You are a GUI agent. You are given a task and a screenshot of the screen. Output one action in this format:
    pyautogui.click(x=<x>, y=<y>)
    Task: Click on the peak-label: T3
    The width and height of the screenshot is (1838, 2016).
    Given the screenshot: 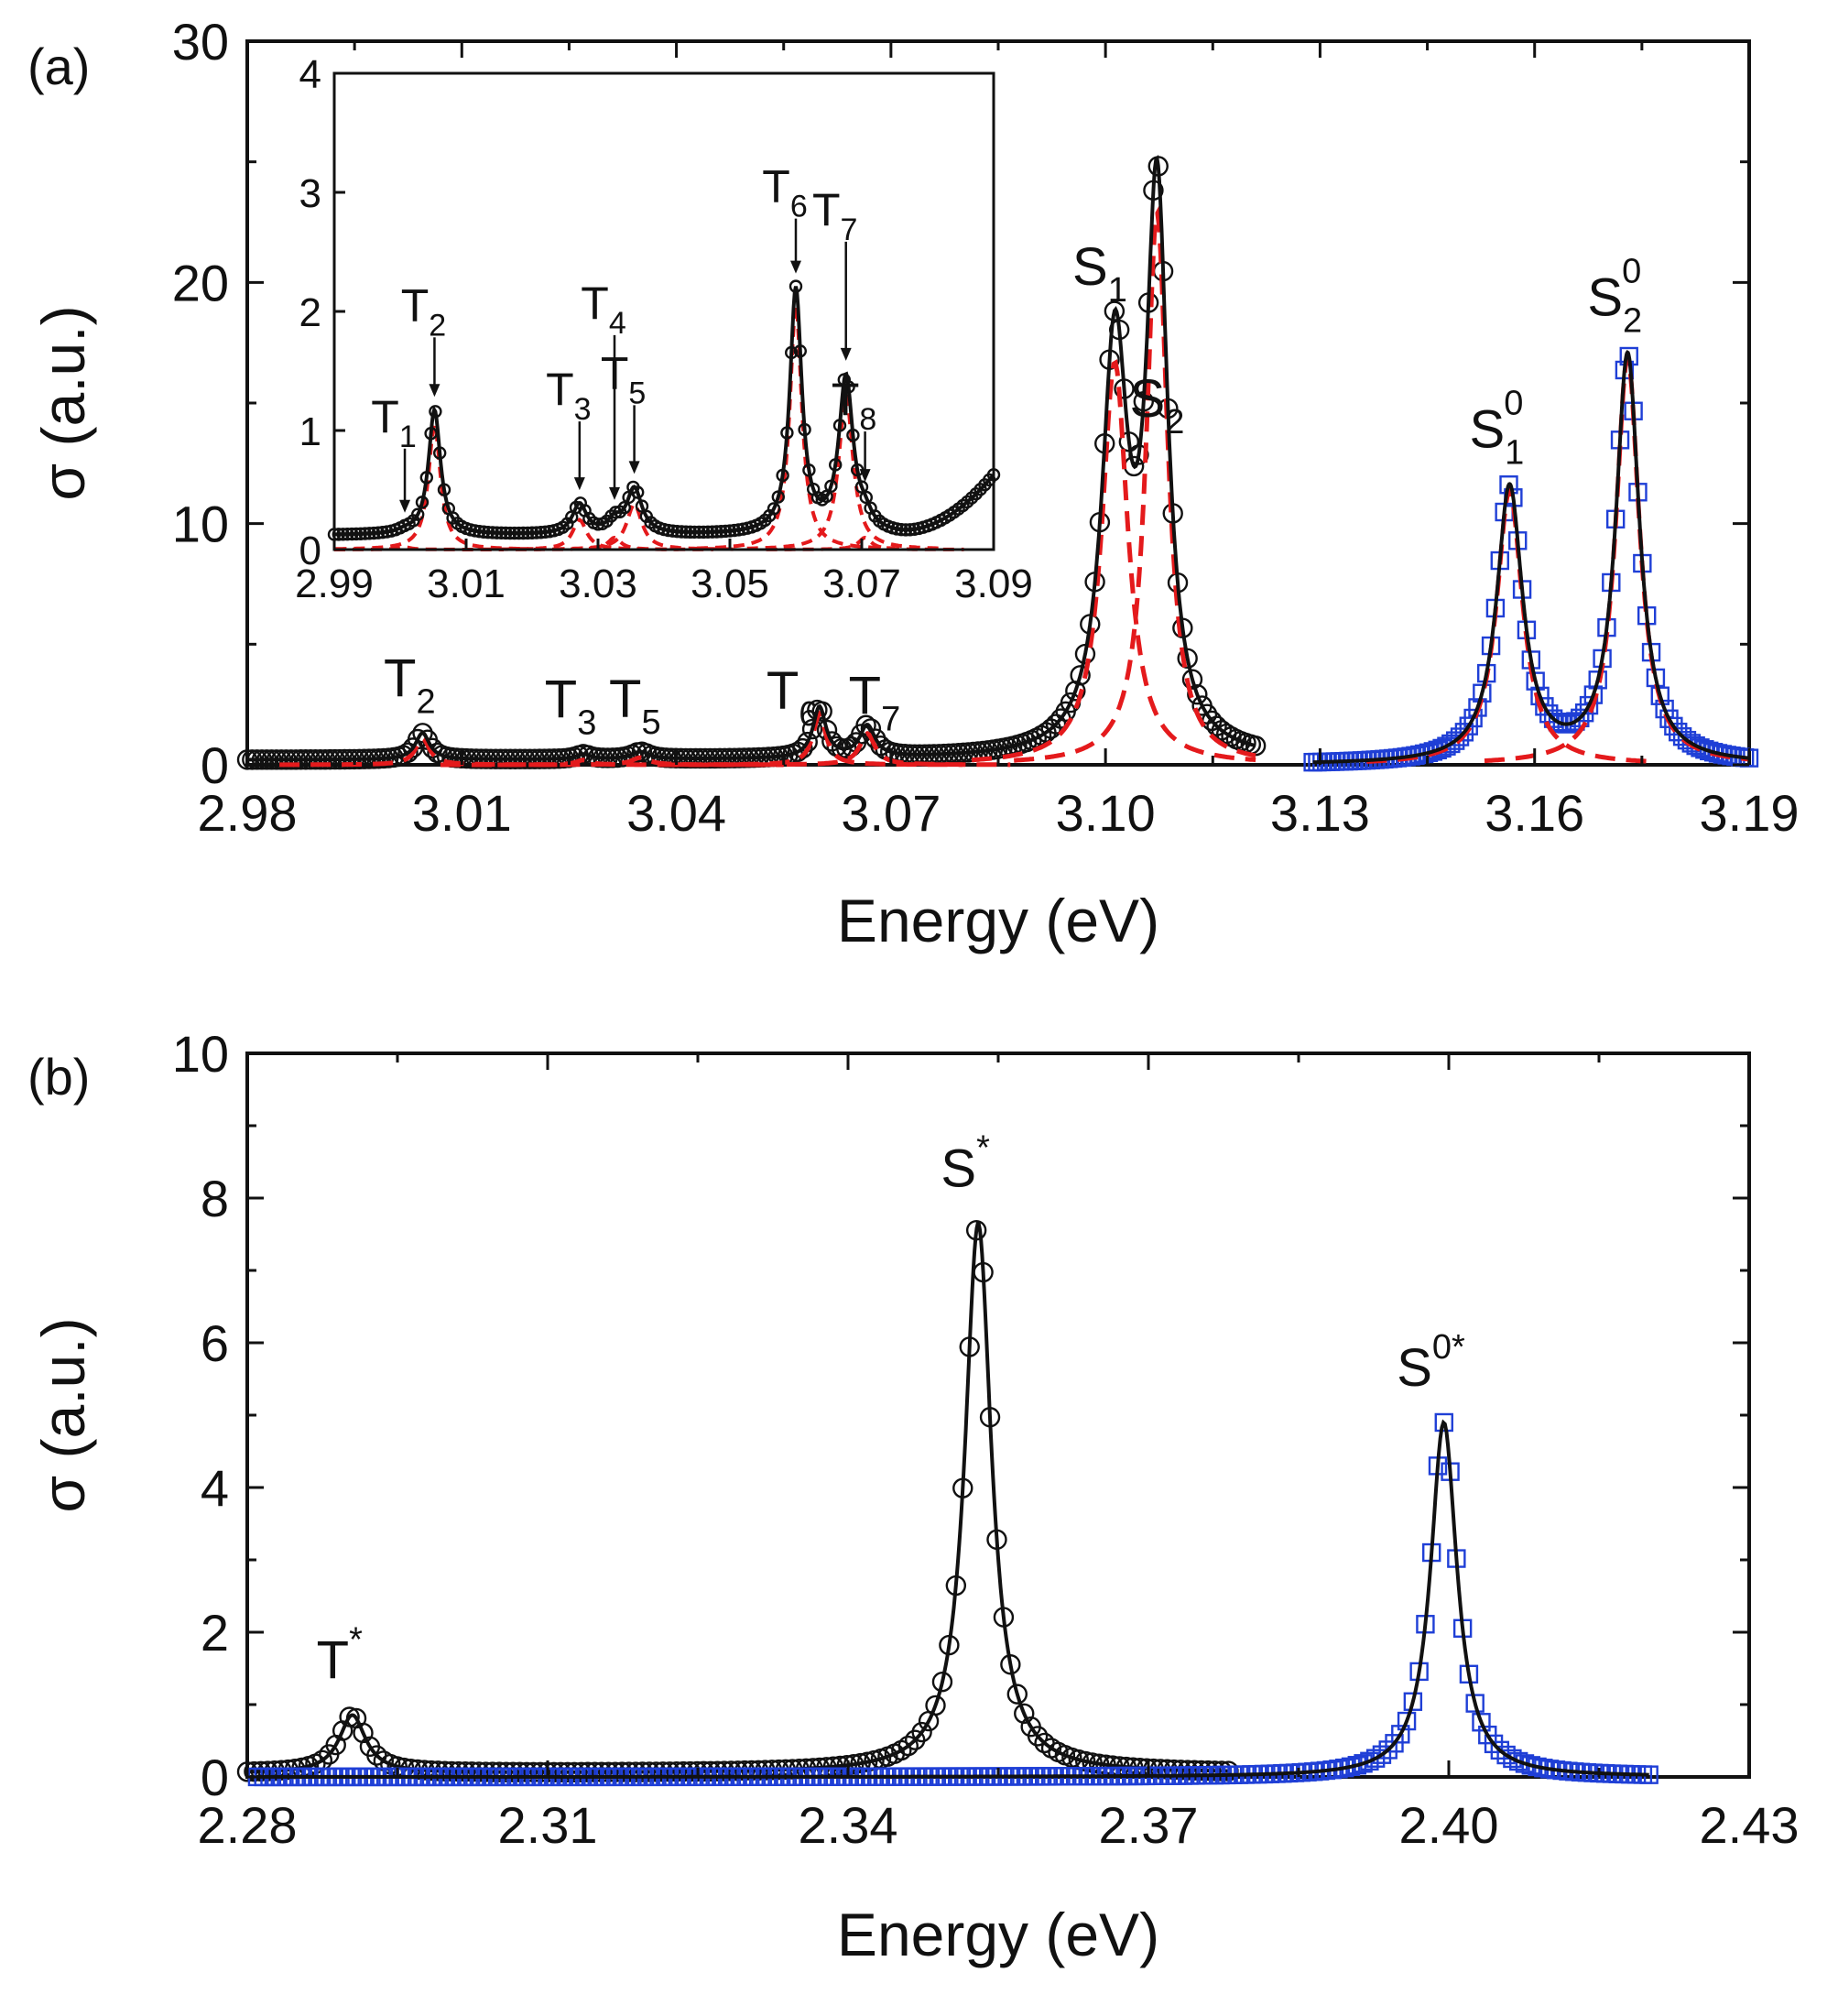 What is the action you would take?
    pyautogui.click(x=571, y=706)
    